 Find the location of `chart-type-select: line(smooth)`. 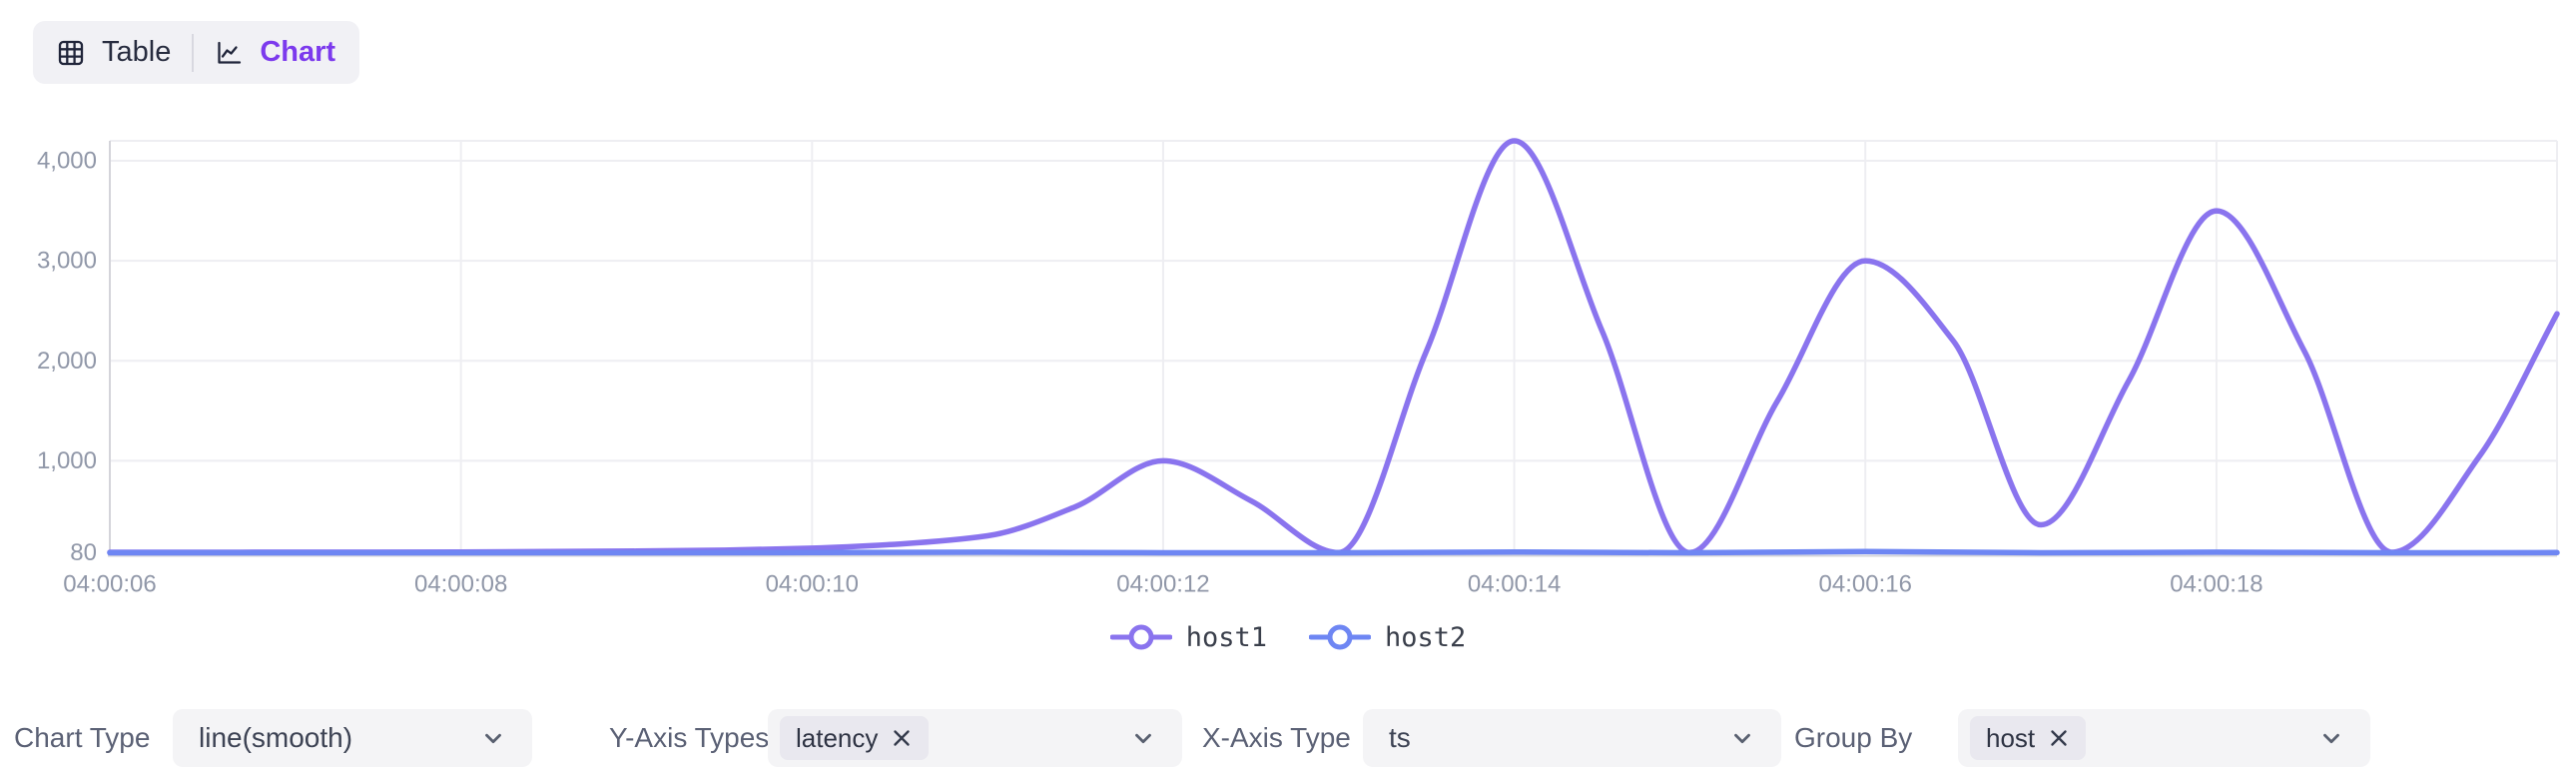

chart-type-select: line(smooth) is located at coordinates (352, 738).